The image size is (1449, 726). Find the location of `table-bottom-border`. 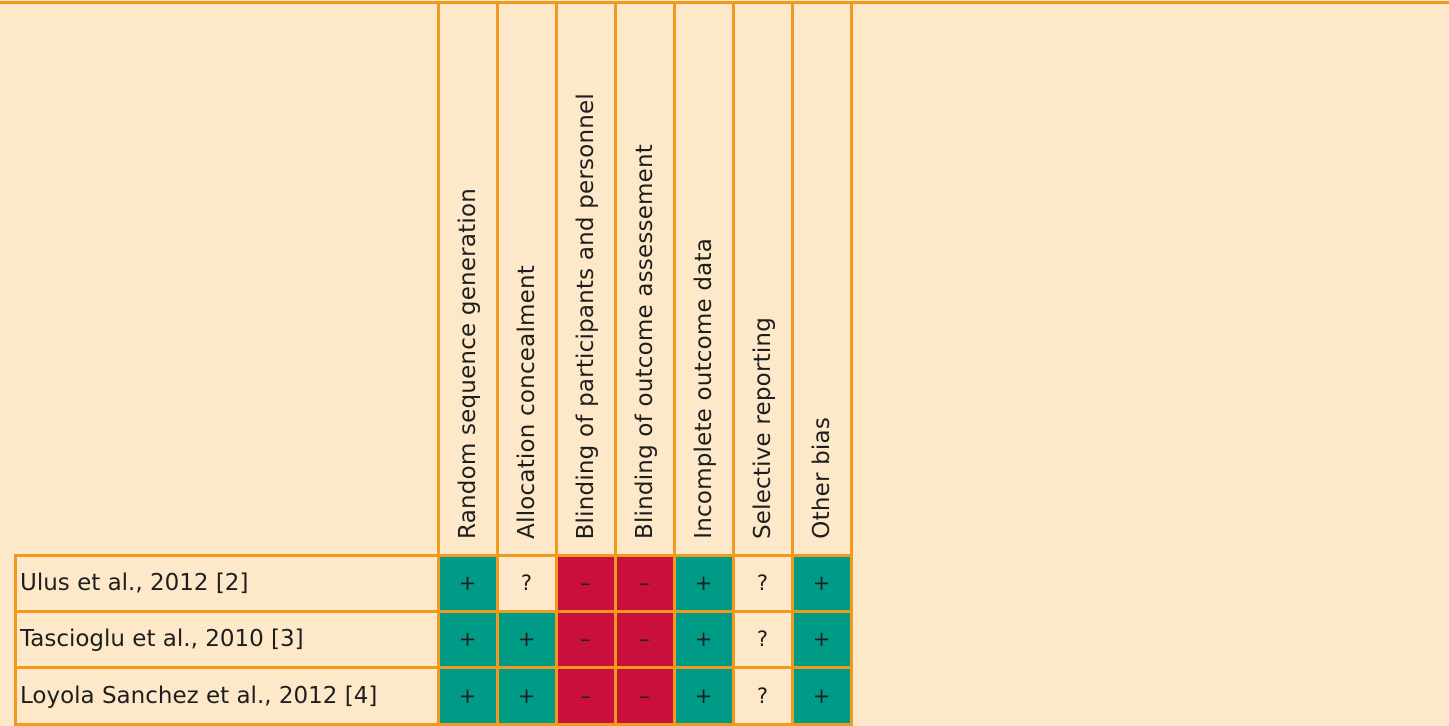

table-bottom-border is located at coordinates (433, 724).